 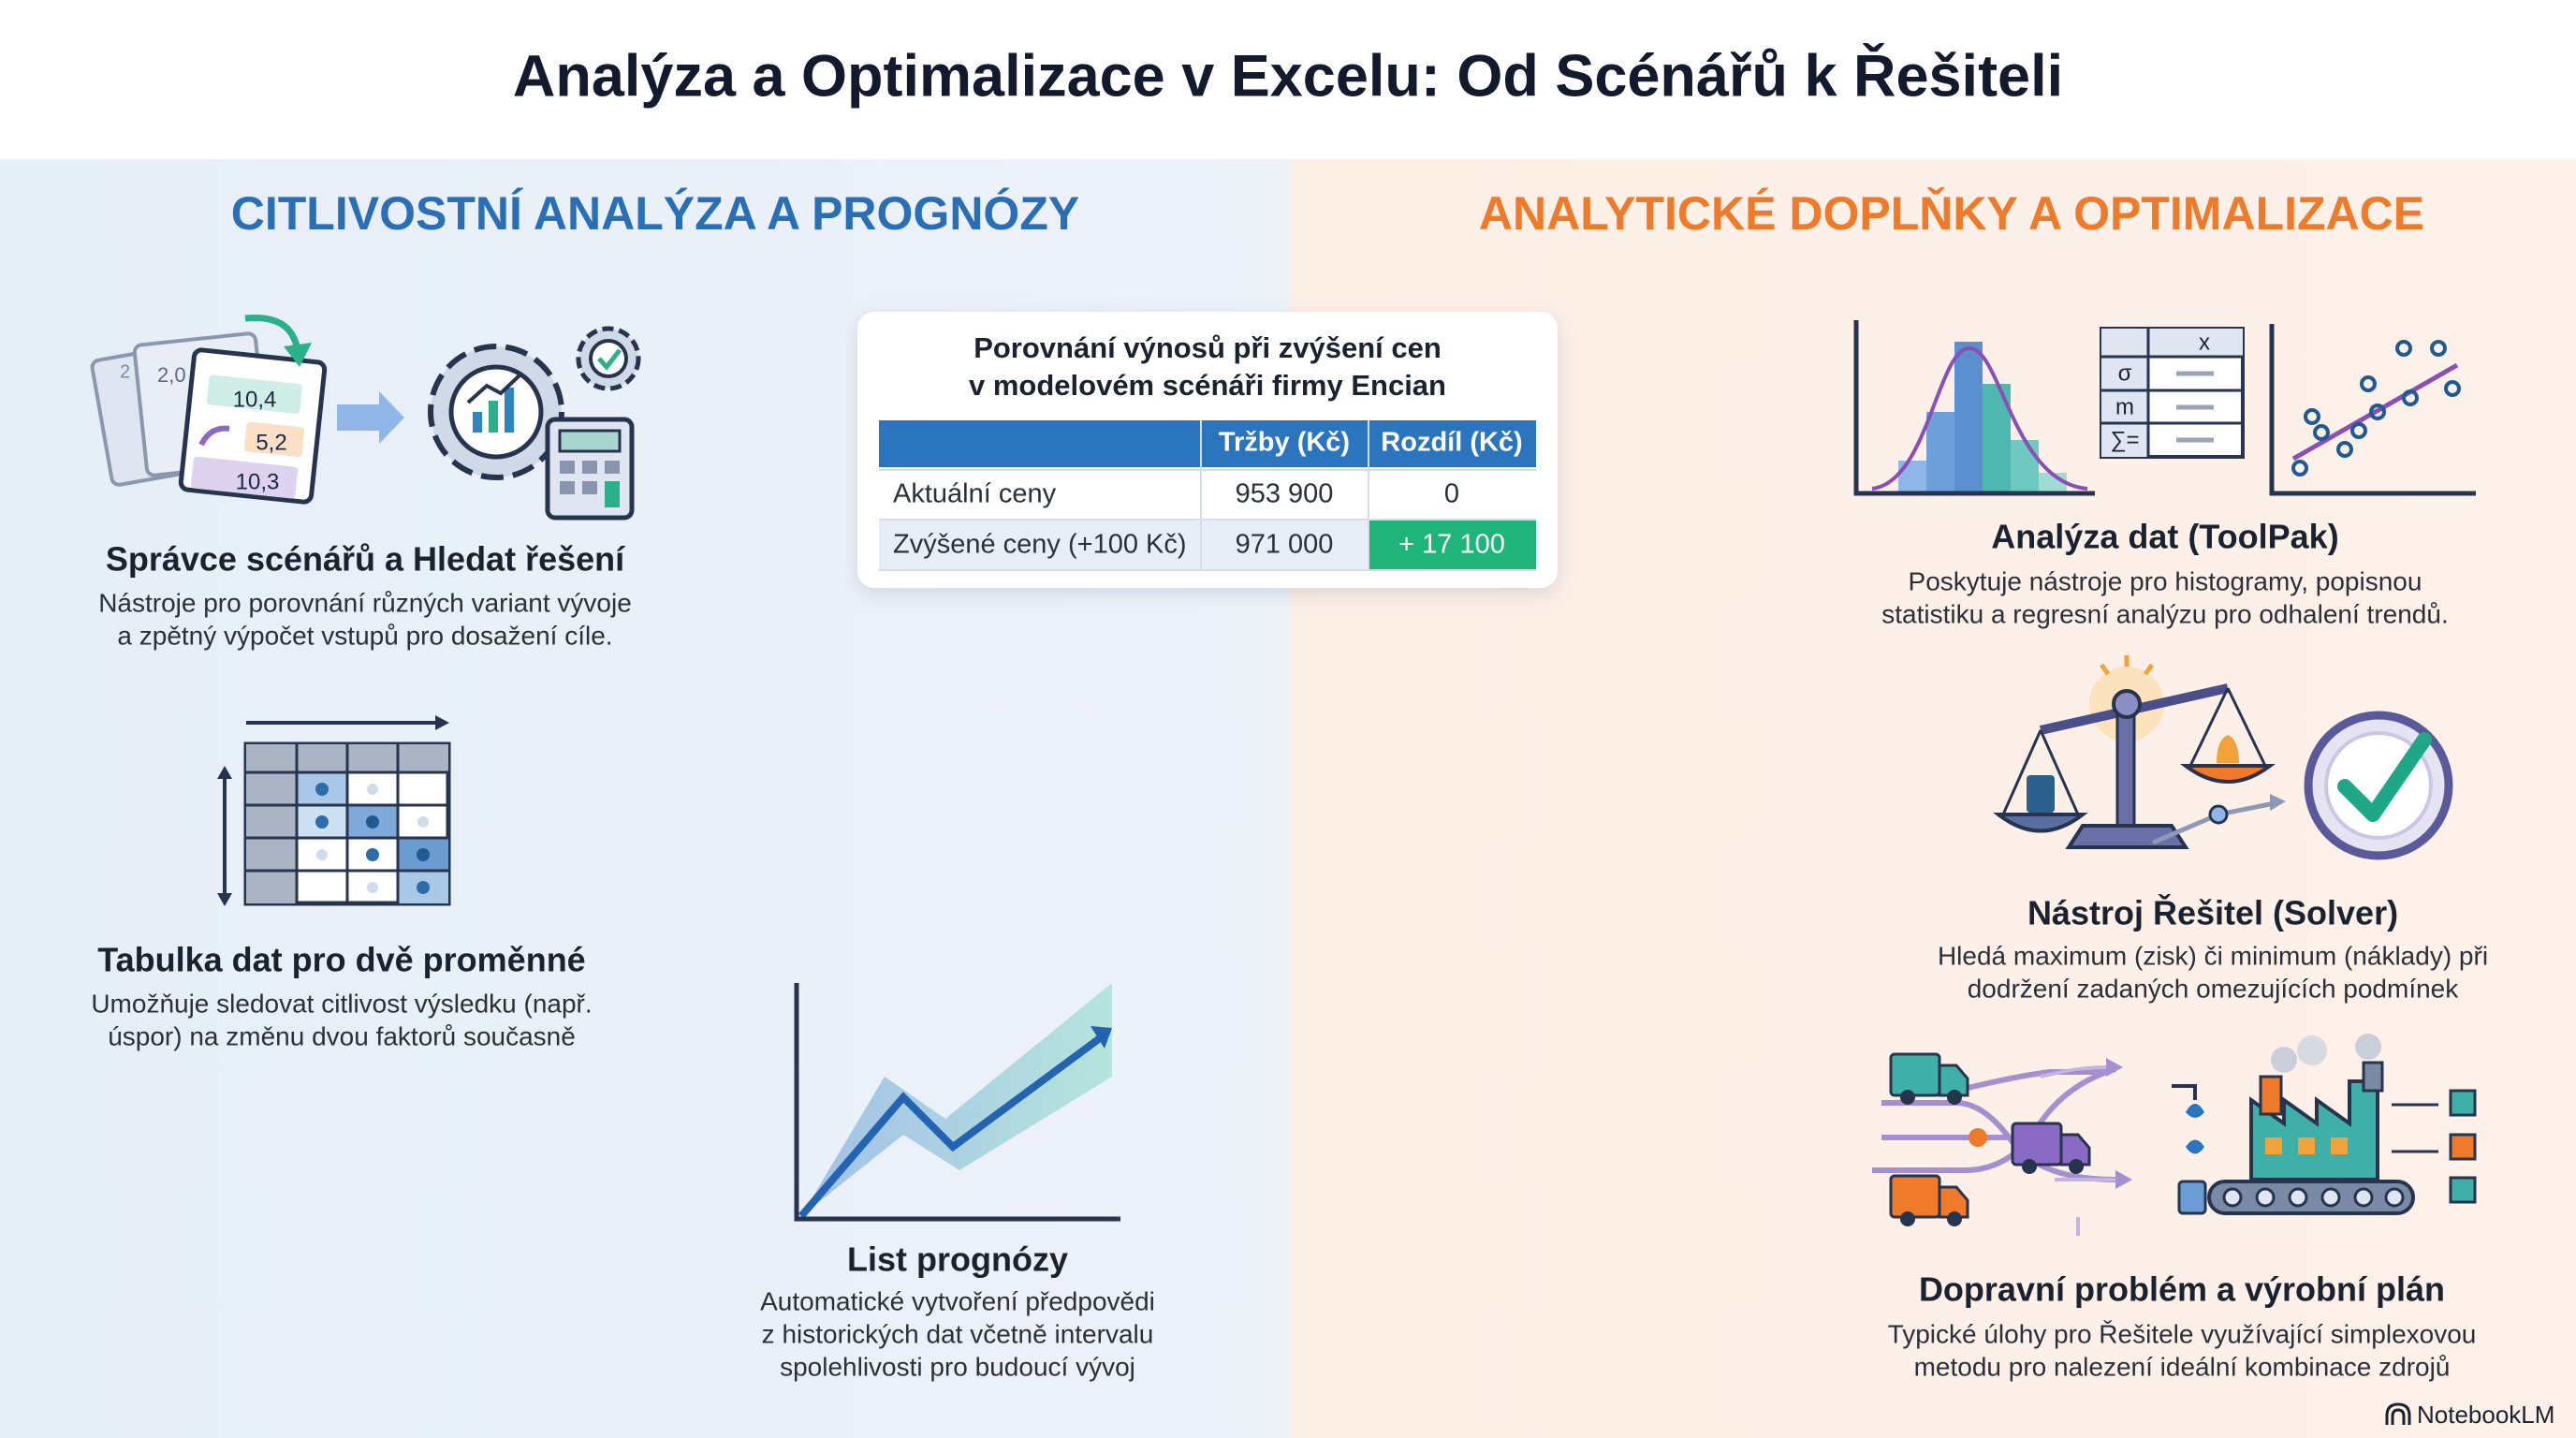 I want to click on row-label: Zvýšené ceny (+100 Kč), so click(x=1040, y=545).